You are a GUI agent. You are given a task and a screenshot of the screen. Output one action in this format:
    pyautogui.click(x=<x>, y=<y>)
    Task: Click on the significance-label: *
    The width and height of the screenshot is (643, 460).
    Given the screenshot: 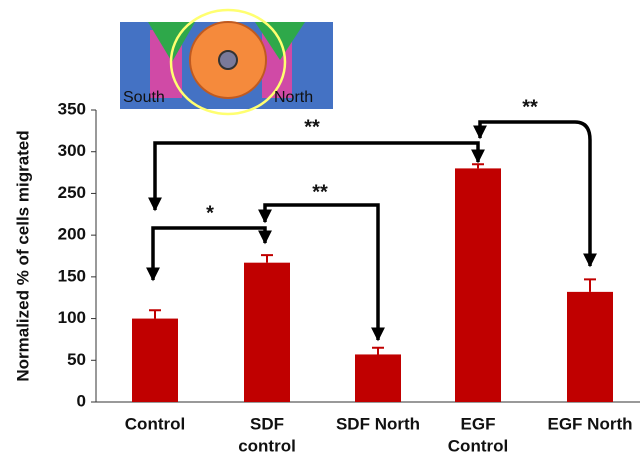 What is the action you would take?
    pyautogui.click(x=210, y=213)
    